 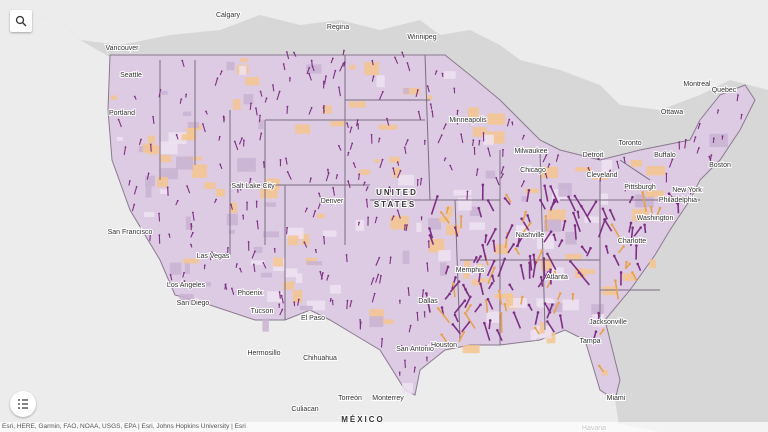 I want to click on place-label: Vancouver, so click(x=123, y=48).